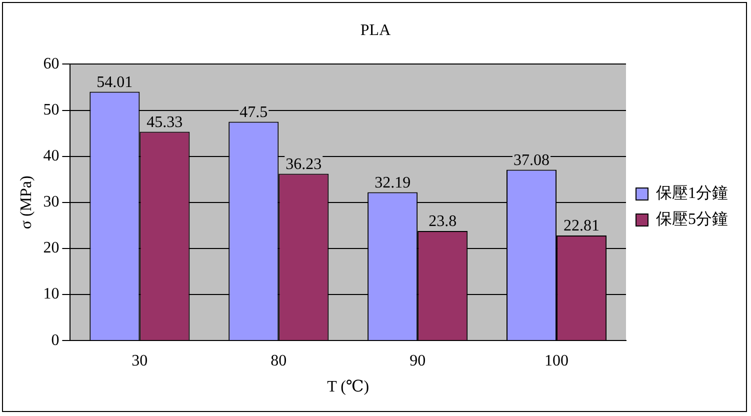 This screenshot has width=751, height=416. Describe the element at coordinates (532, 160) in the screenshot. I see `data-label: 37.08` at that location.